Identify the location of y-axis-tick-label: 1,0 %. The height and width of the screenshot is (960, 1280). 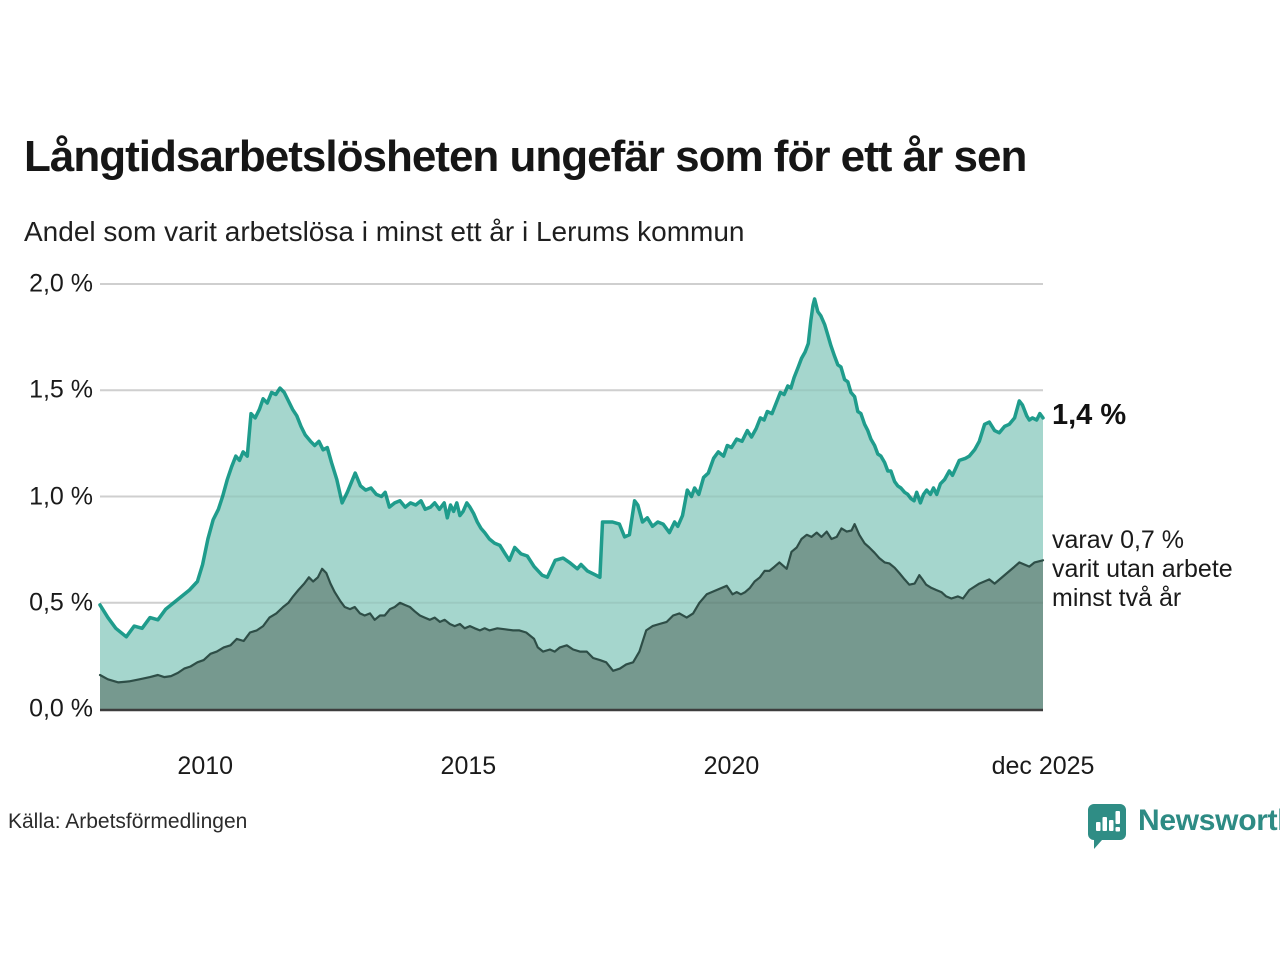
(61, 496).